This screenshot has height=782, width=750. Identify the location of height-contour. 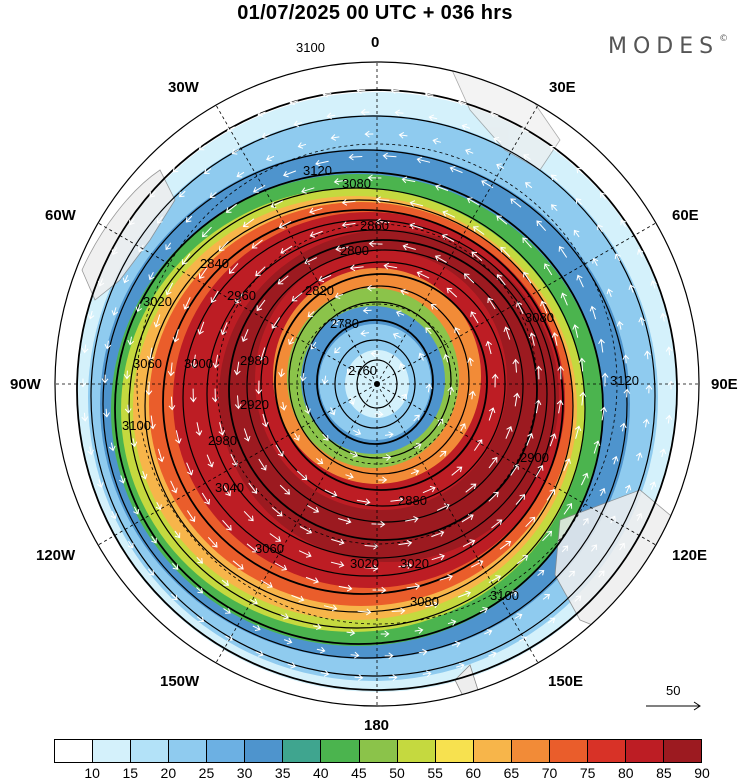
(381, 382).